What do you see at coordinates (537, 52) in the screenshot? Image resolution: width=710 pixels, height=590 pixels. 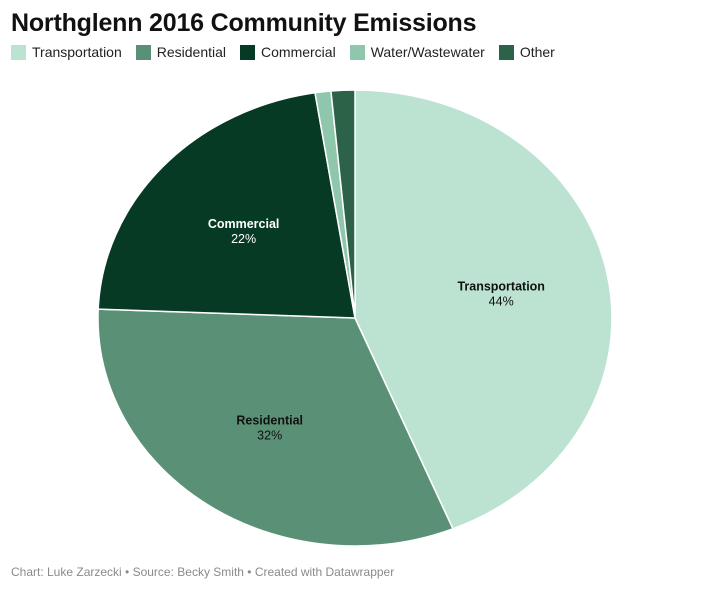 I see `legend-label-other: Other` at bounding box center [537, 52].